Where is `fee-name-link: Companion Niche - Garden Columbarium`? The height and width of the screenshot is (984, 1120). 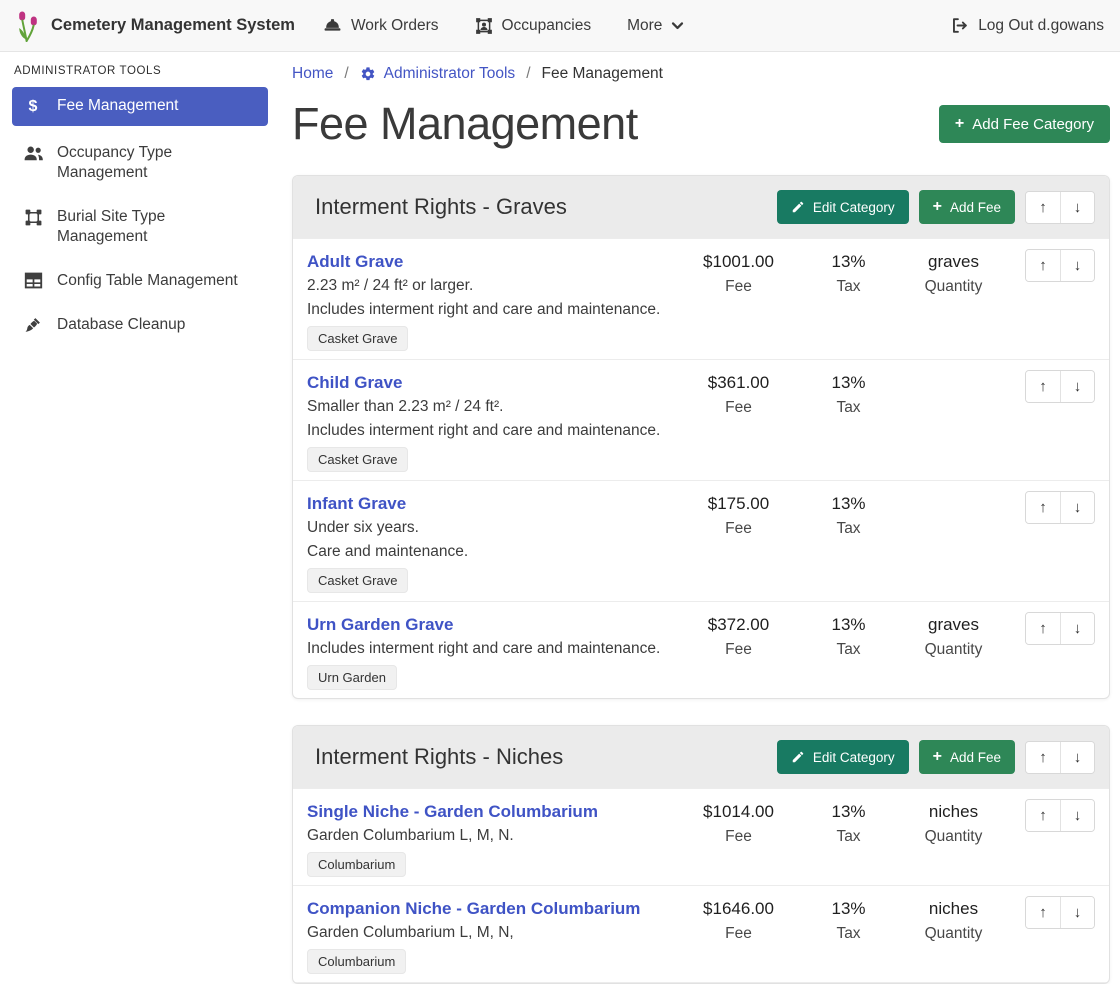
fee-name-link: Companion Niche - Garden Columbarium is located at coordinates (474, 908).